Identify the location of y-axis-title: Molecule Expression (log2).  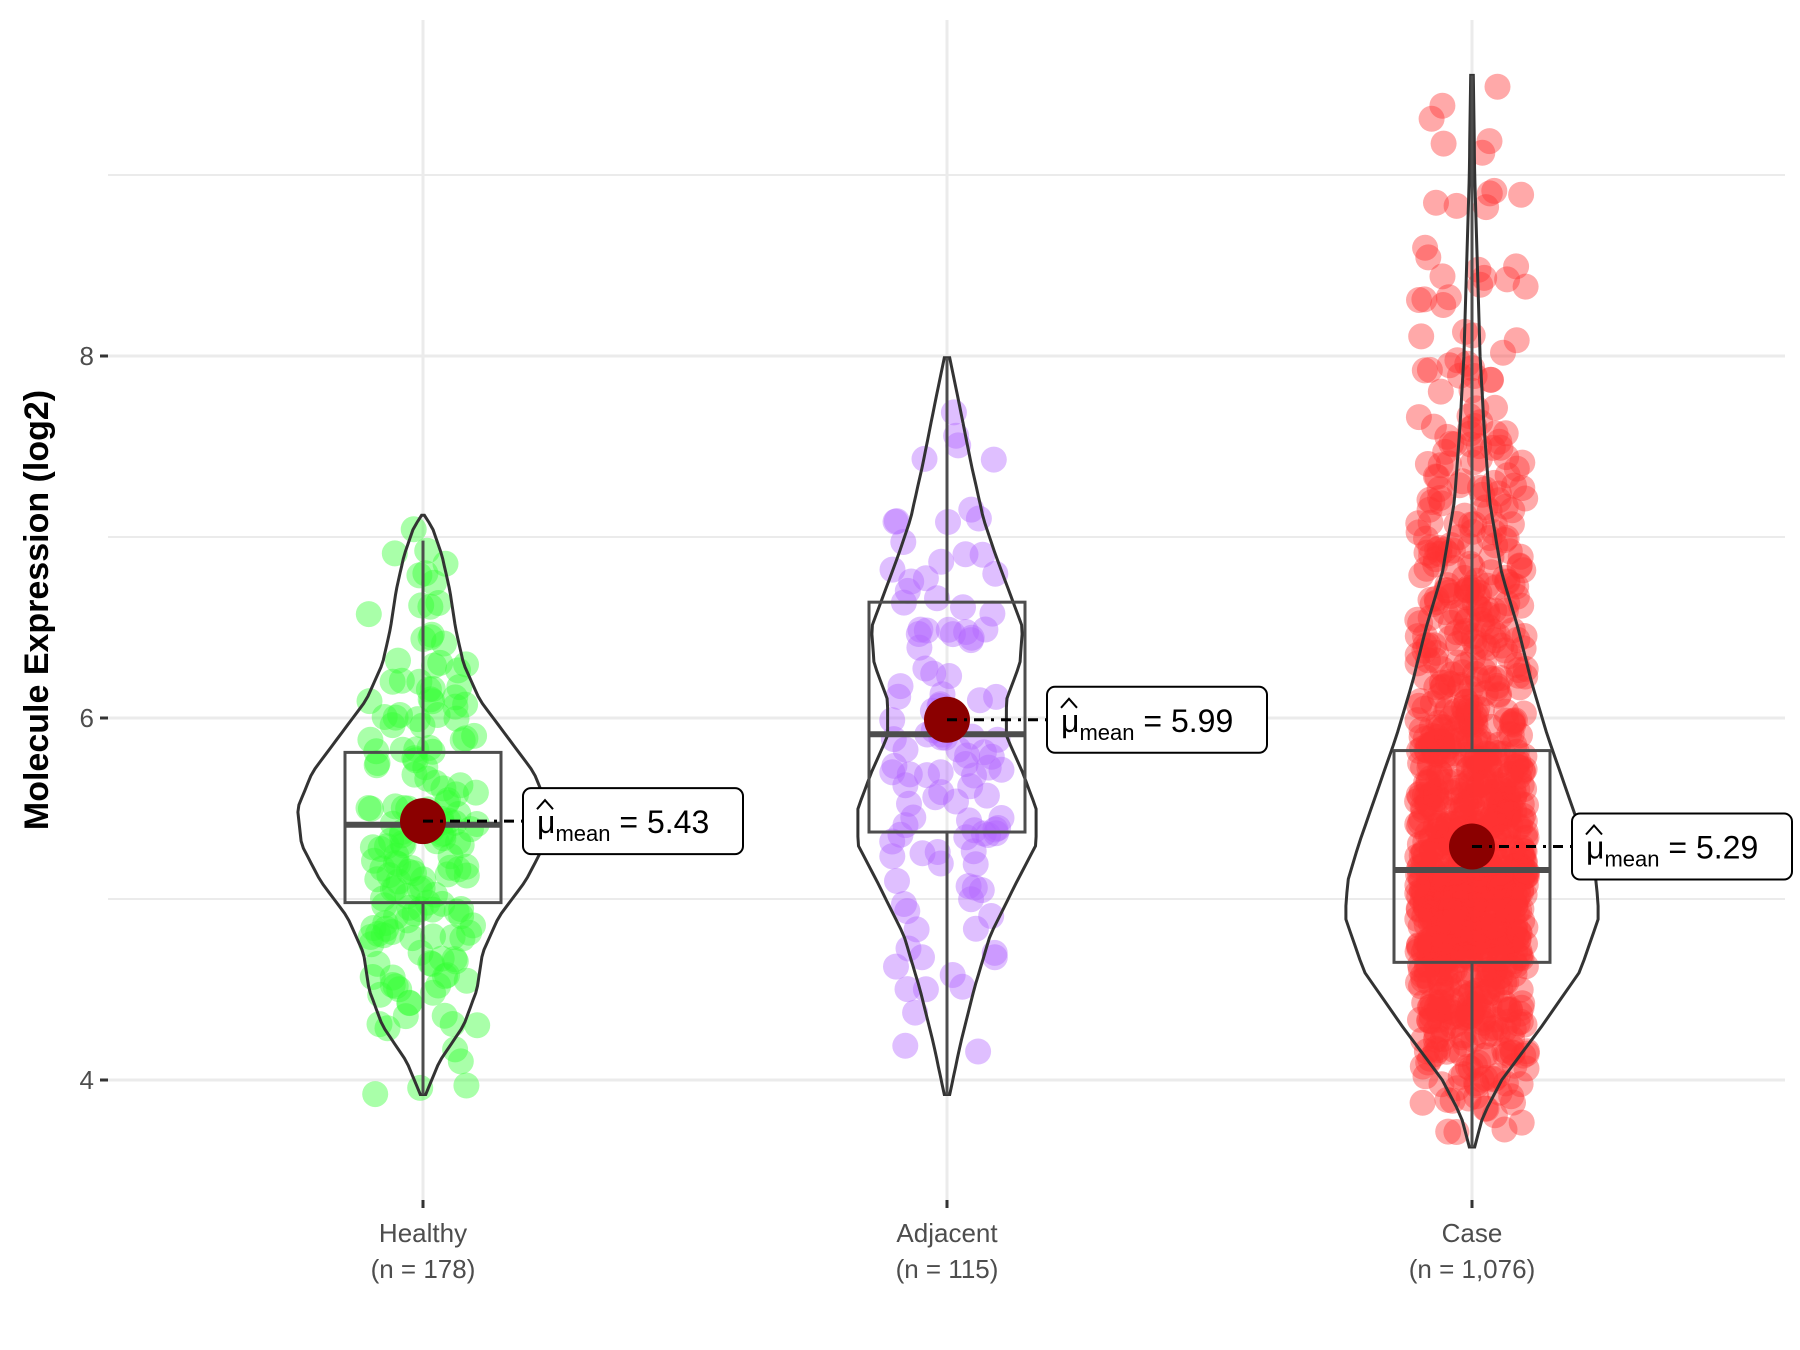
(37, 610).